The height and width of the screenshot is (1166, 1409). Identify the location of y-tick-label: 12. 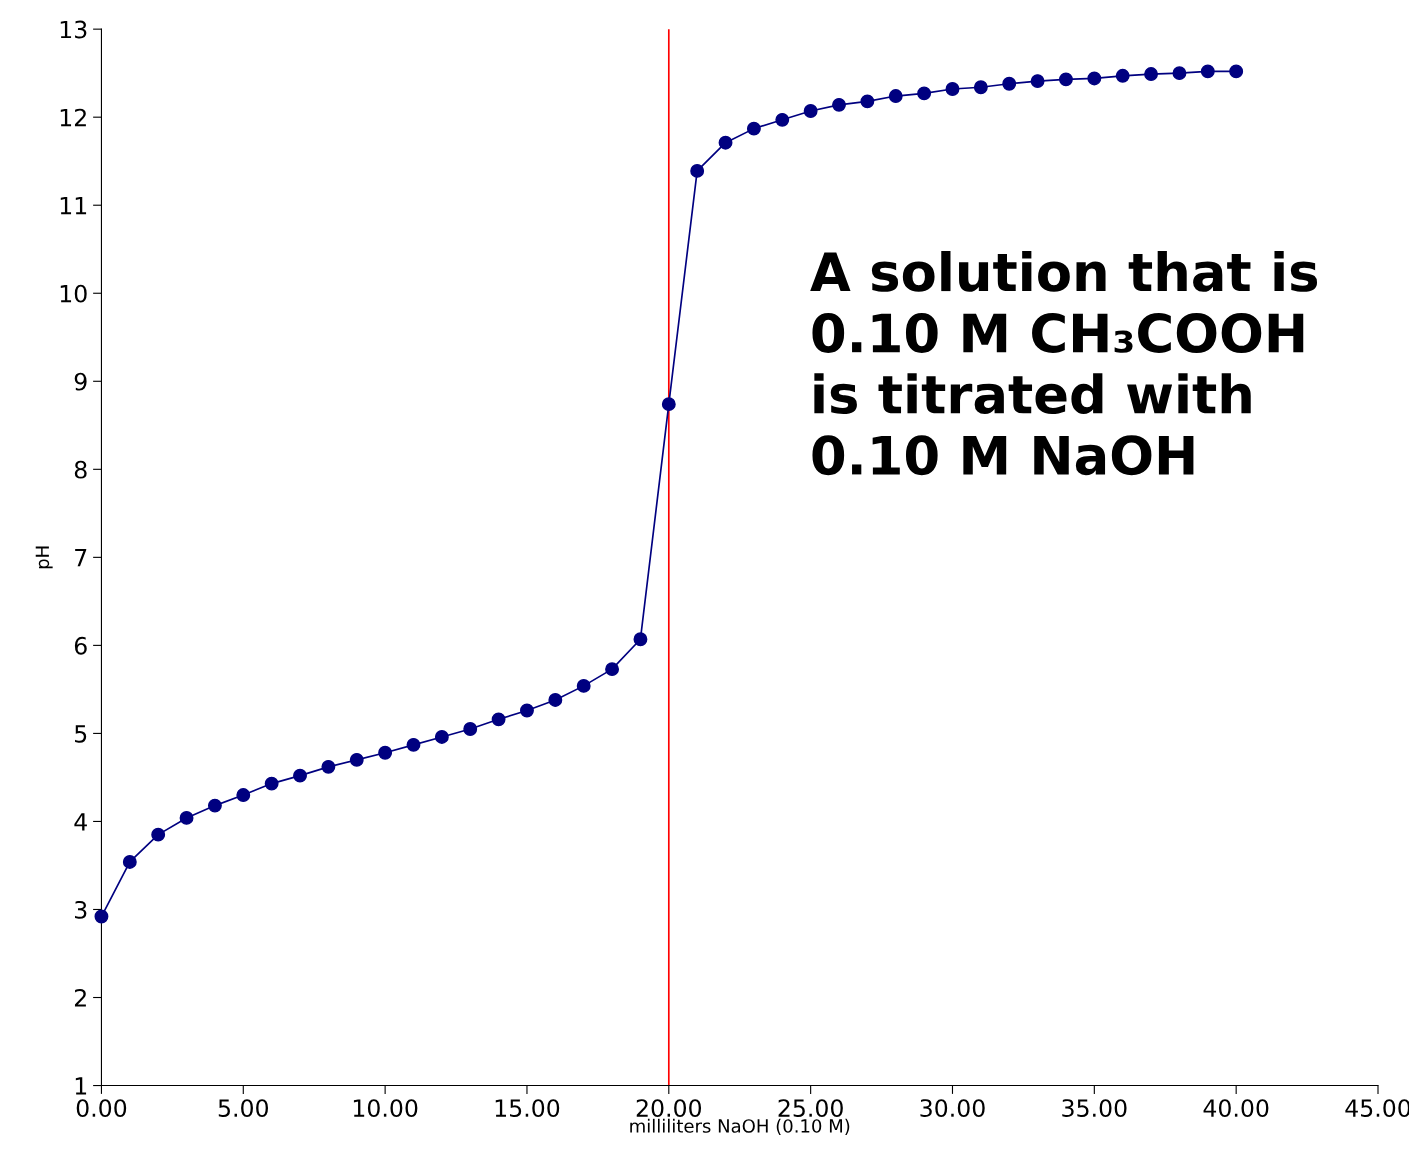
(73, 117).